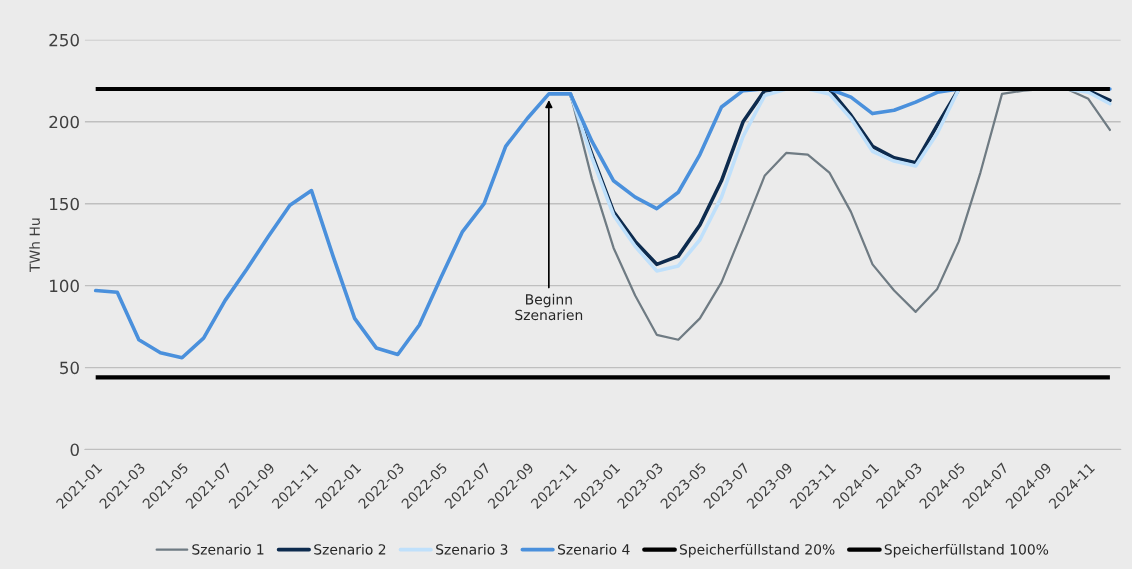 Image resolution: width=1132 pixels, height=569 pixels. What do you see at coordinates (69, 368) in the screenshot?
I see `y-tick-label: 50` at bounding box center [69, 368].